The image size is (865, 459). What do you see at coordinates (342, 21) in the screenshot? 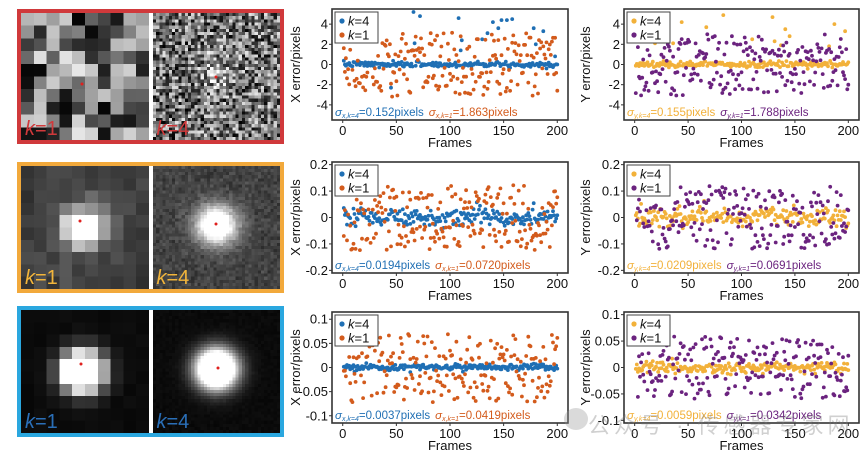
I see `legend-marker` at bounding box center [342, 21].